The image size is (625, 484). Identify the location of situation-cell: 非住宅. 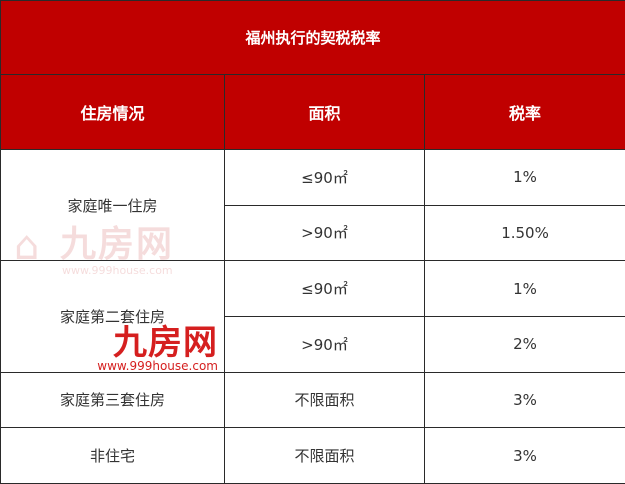
(112, 455).